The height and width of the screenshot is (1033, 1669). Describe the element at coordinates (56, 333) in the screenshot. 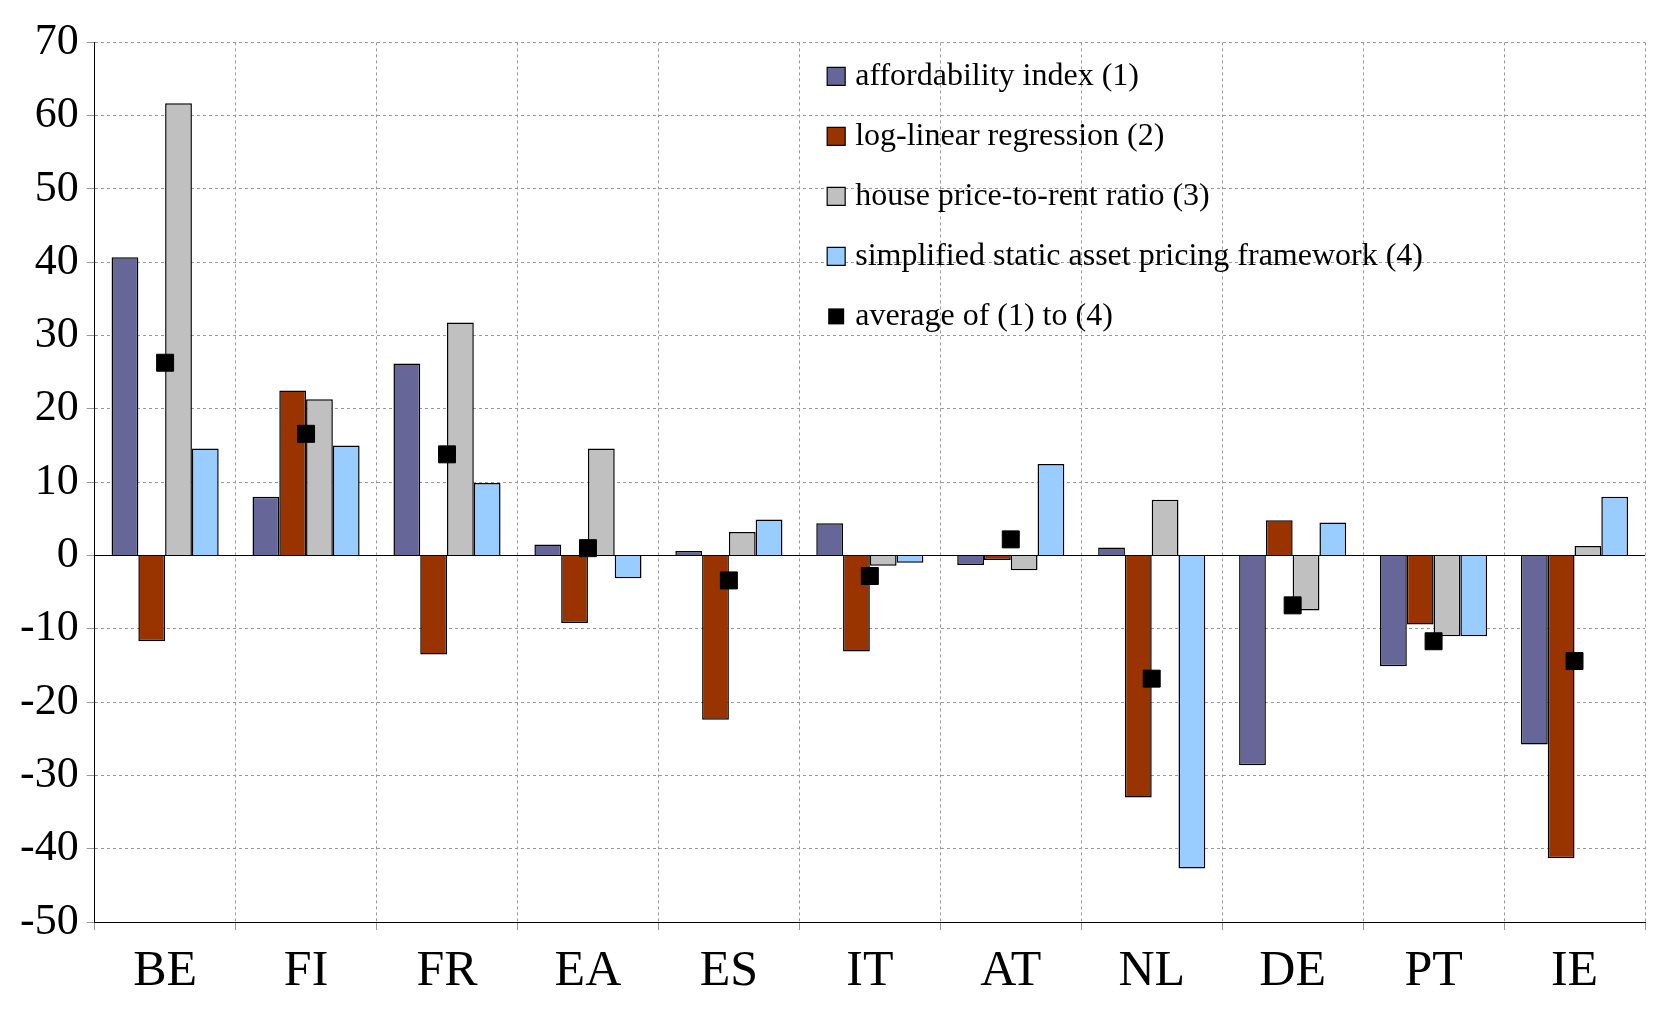

I see `y-tick-label: 30` at that location.